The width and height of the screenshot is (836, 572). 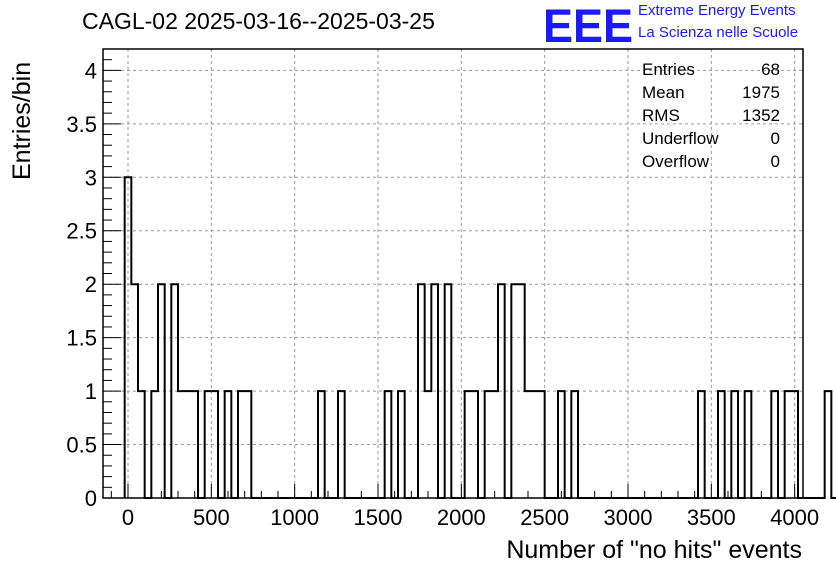 I want to click on eee-logo: EEE, so click(x=588, y=24).